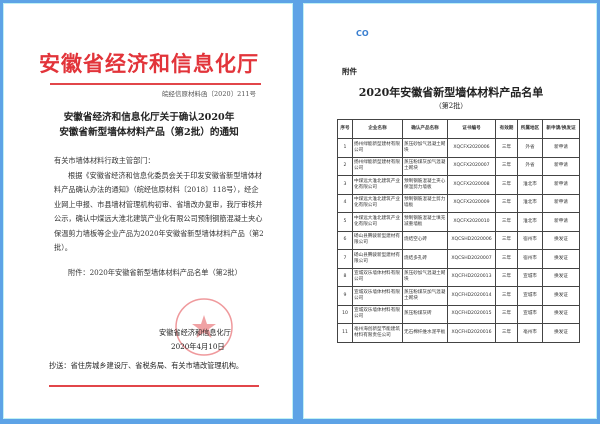  Describe the element at coordinates (195, 332) in the screenshot. I see `signature: 安徽省经济和信息化厅` at that location.